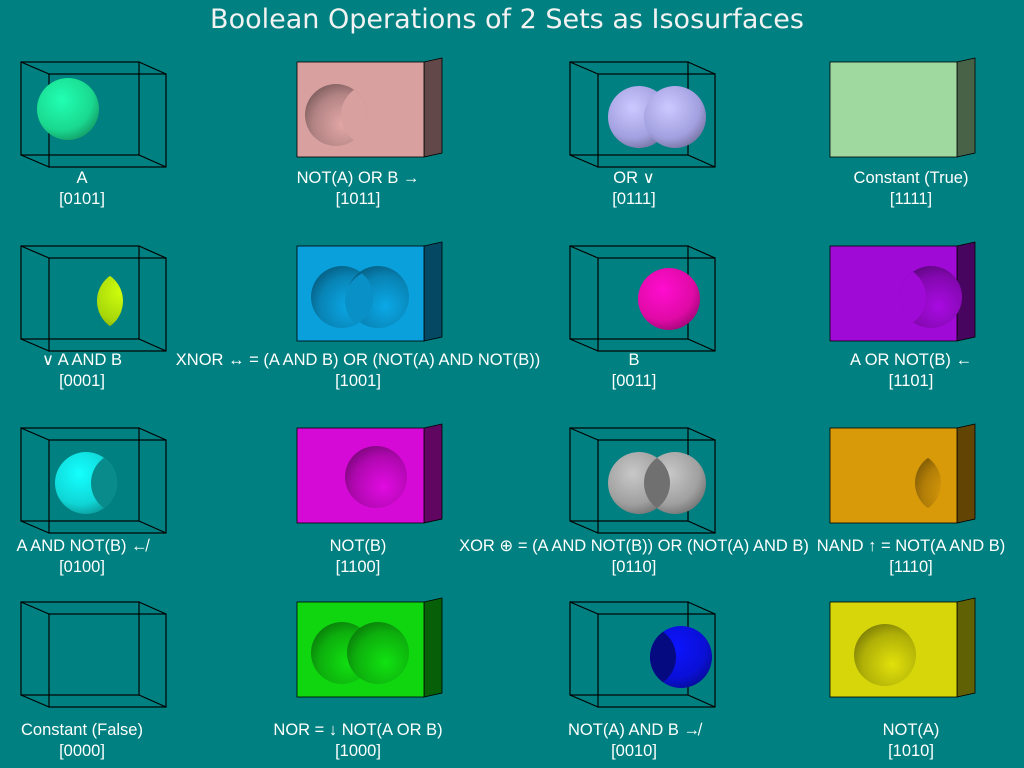  What do you see at coordinates (358, 741) in the screenshot?
I see `operation-label: NOR = ↓ NOT(A OR B) [1000]` at bounding box center [358, 741].